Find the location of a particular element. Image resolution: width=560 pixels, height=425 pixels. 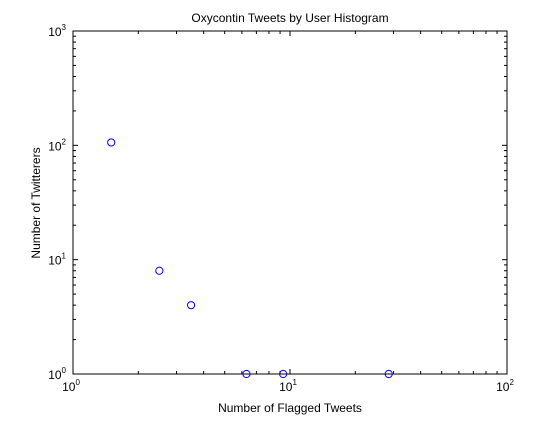

y-tick-label: 10⁰ is located at coordinates (57, 374).